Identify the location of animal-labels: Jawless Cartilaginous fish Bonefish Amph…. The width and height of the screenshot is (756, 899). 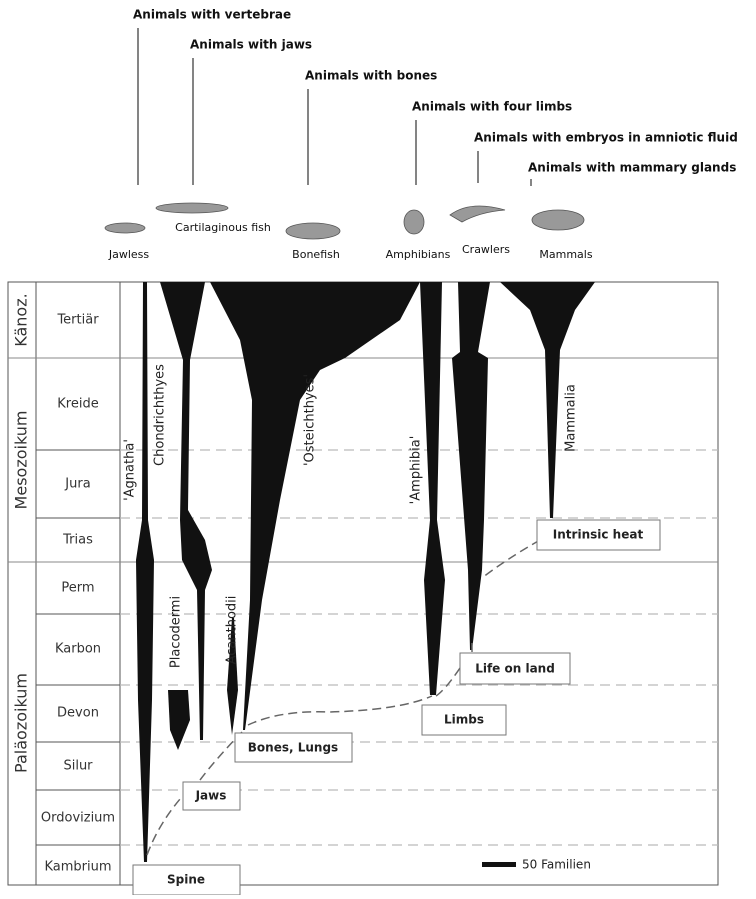
(350, 241).